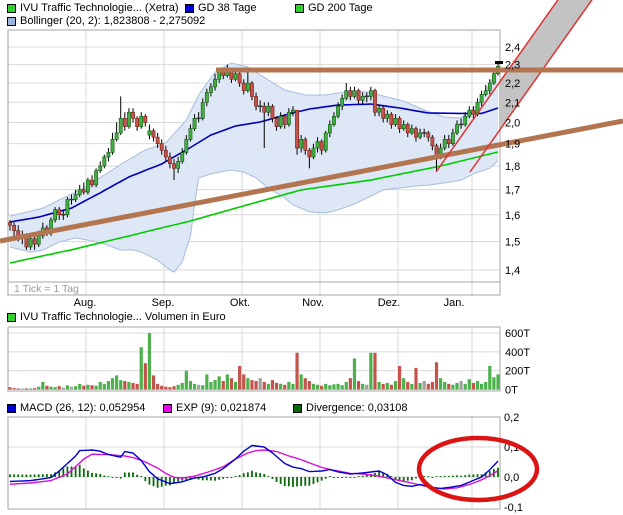 This screenshot has height=515, width=623. What do you see at coordinates (517, 372) in the screenshot?
I see `svg-text: 200T` at bounding box center [517, 372].